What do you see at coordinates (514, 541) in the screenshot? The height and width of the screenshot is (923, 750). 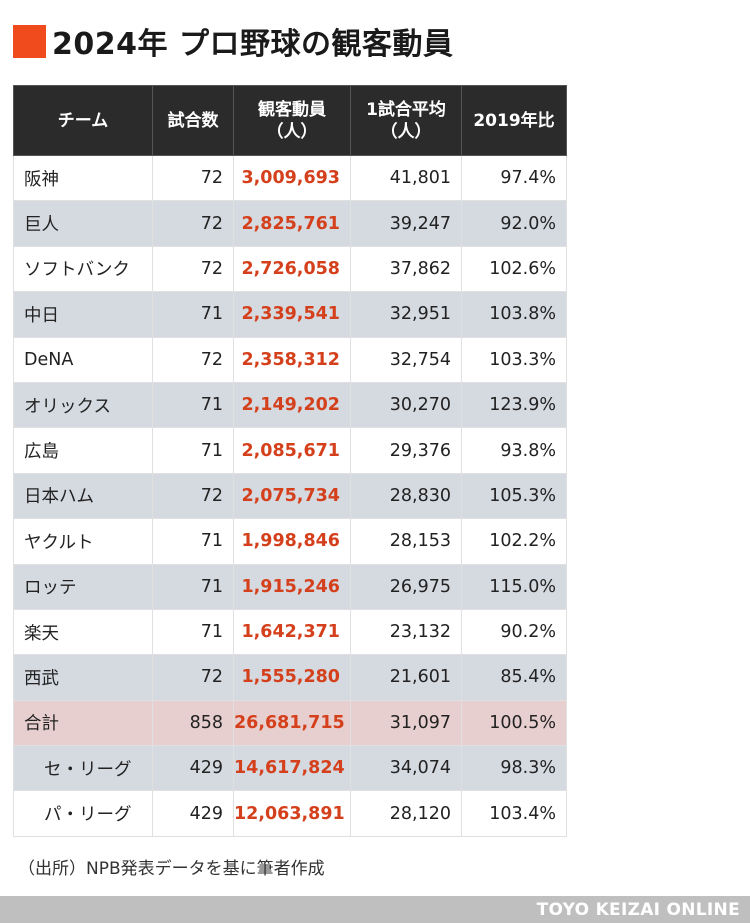 I see `vs2019-cell: 102.2%` at bounding box center [514, 541].